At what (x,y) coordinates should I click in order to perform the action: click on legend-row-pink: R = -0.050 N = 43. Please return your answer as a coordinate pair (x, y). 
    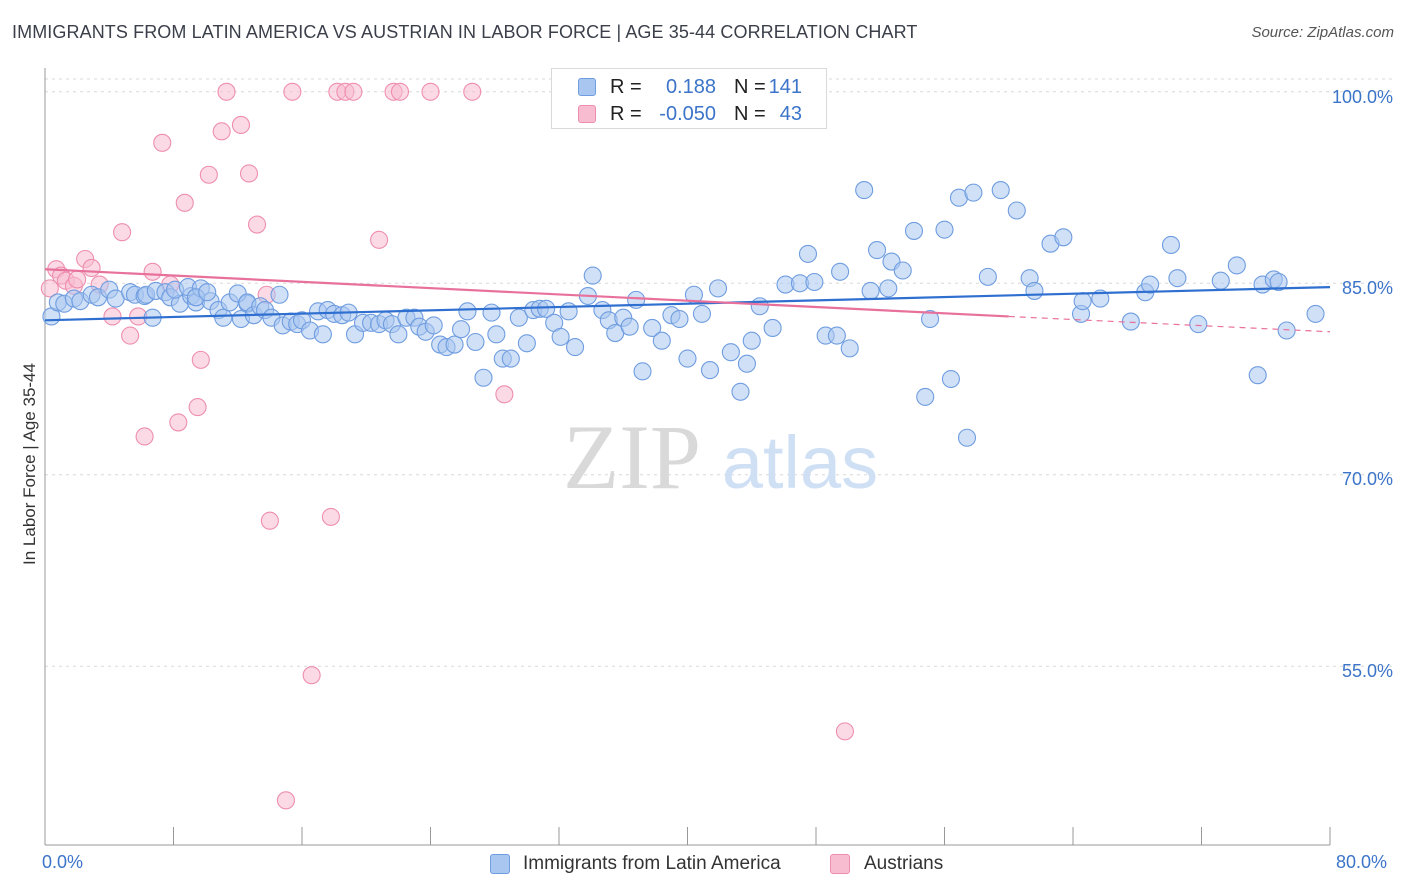
    Looking at the image, I should click on (689, 114).